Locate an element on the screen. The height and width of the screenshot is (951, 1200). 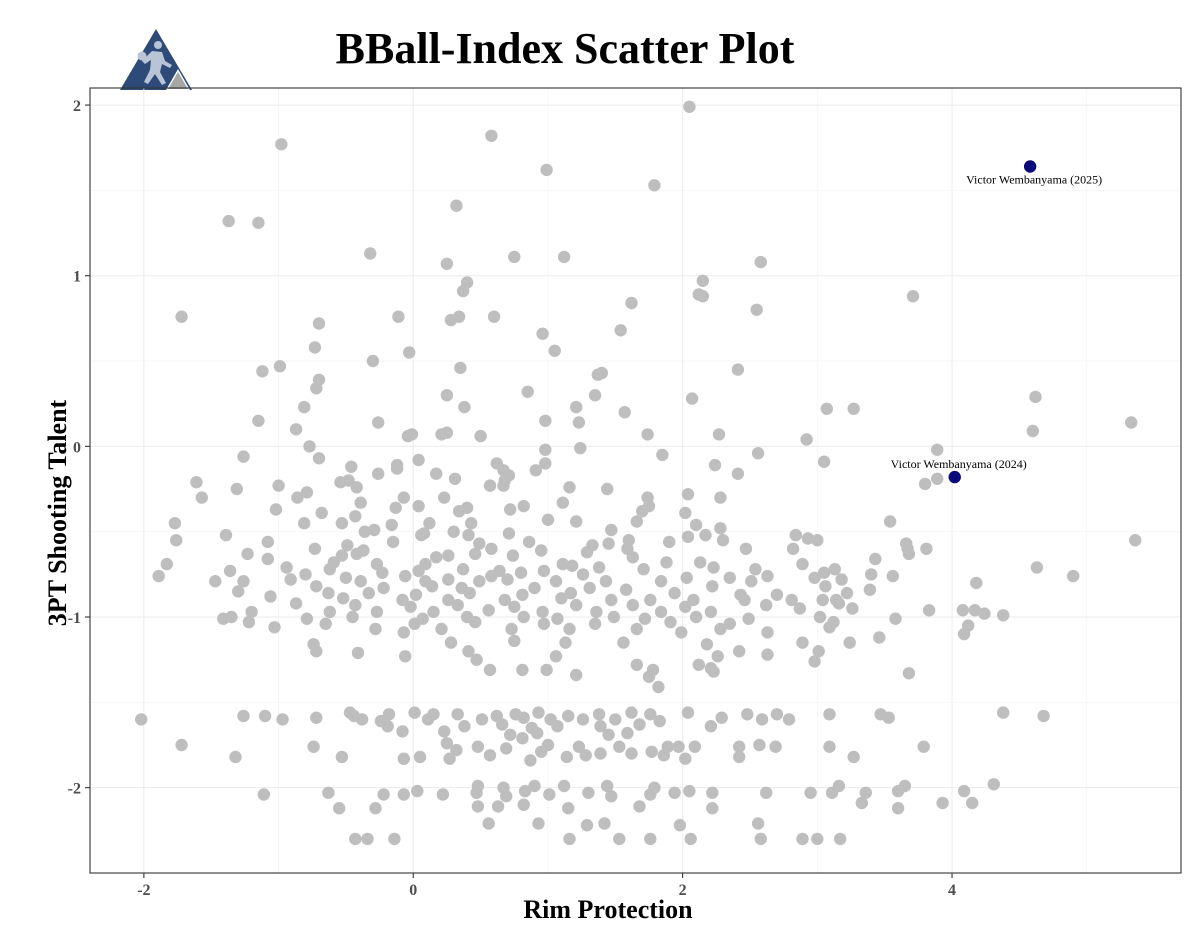
y-axis-title: 3PT Shooting Talent is located at coordinates (57, 512).